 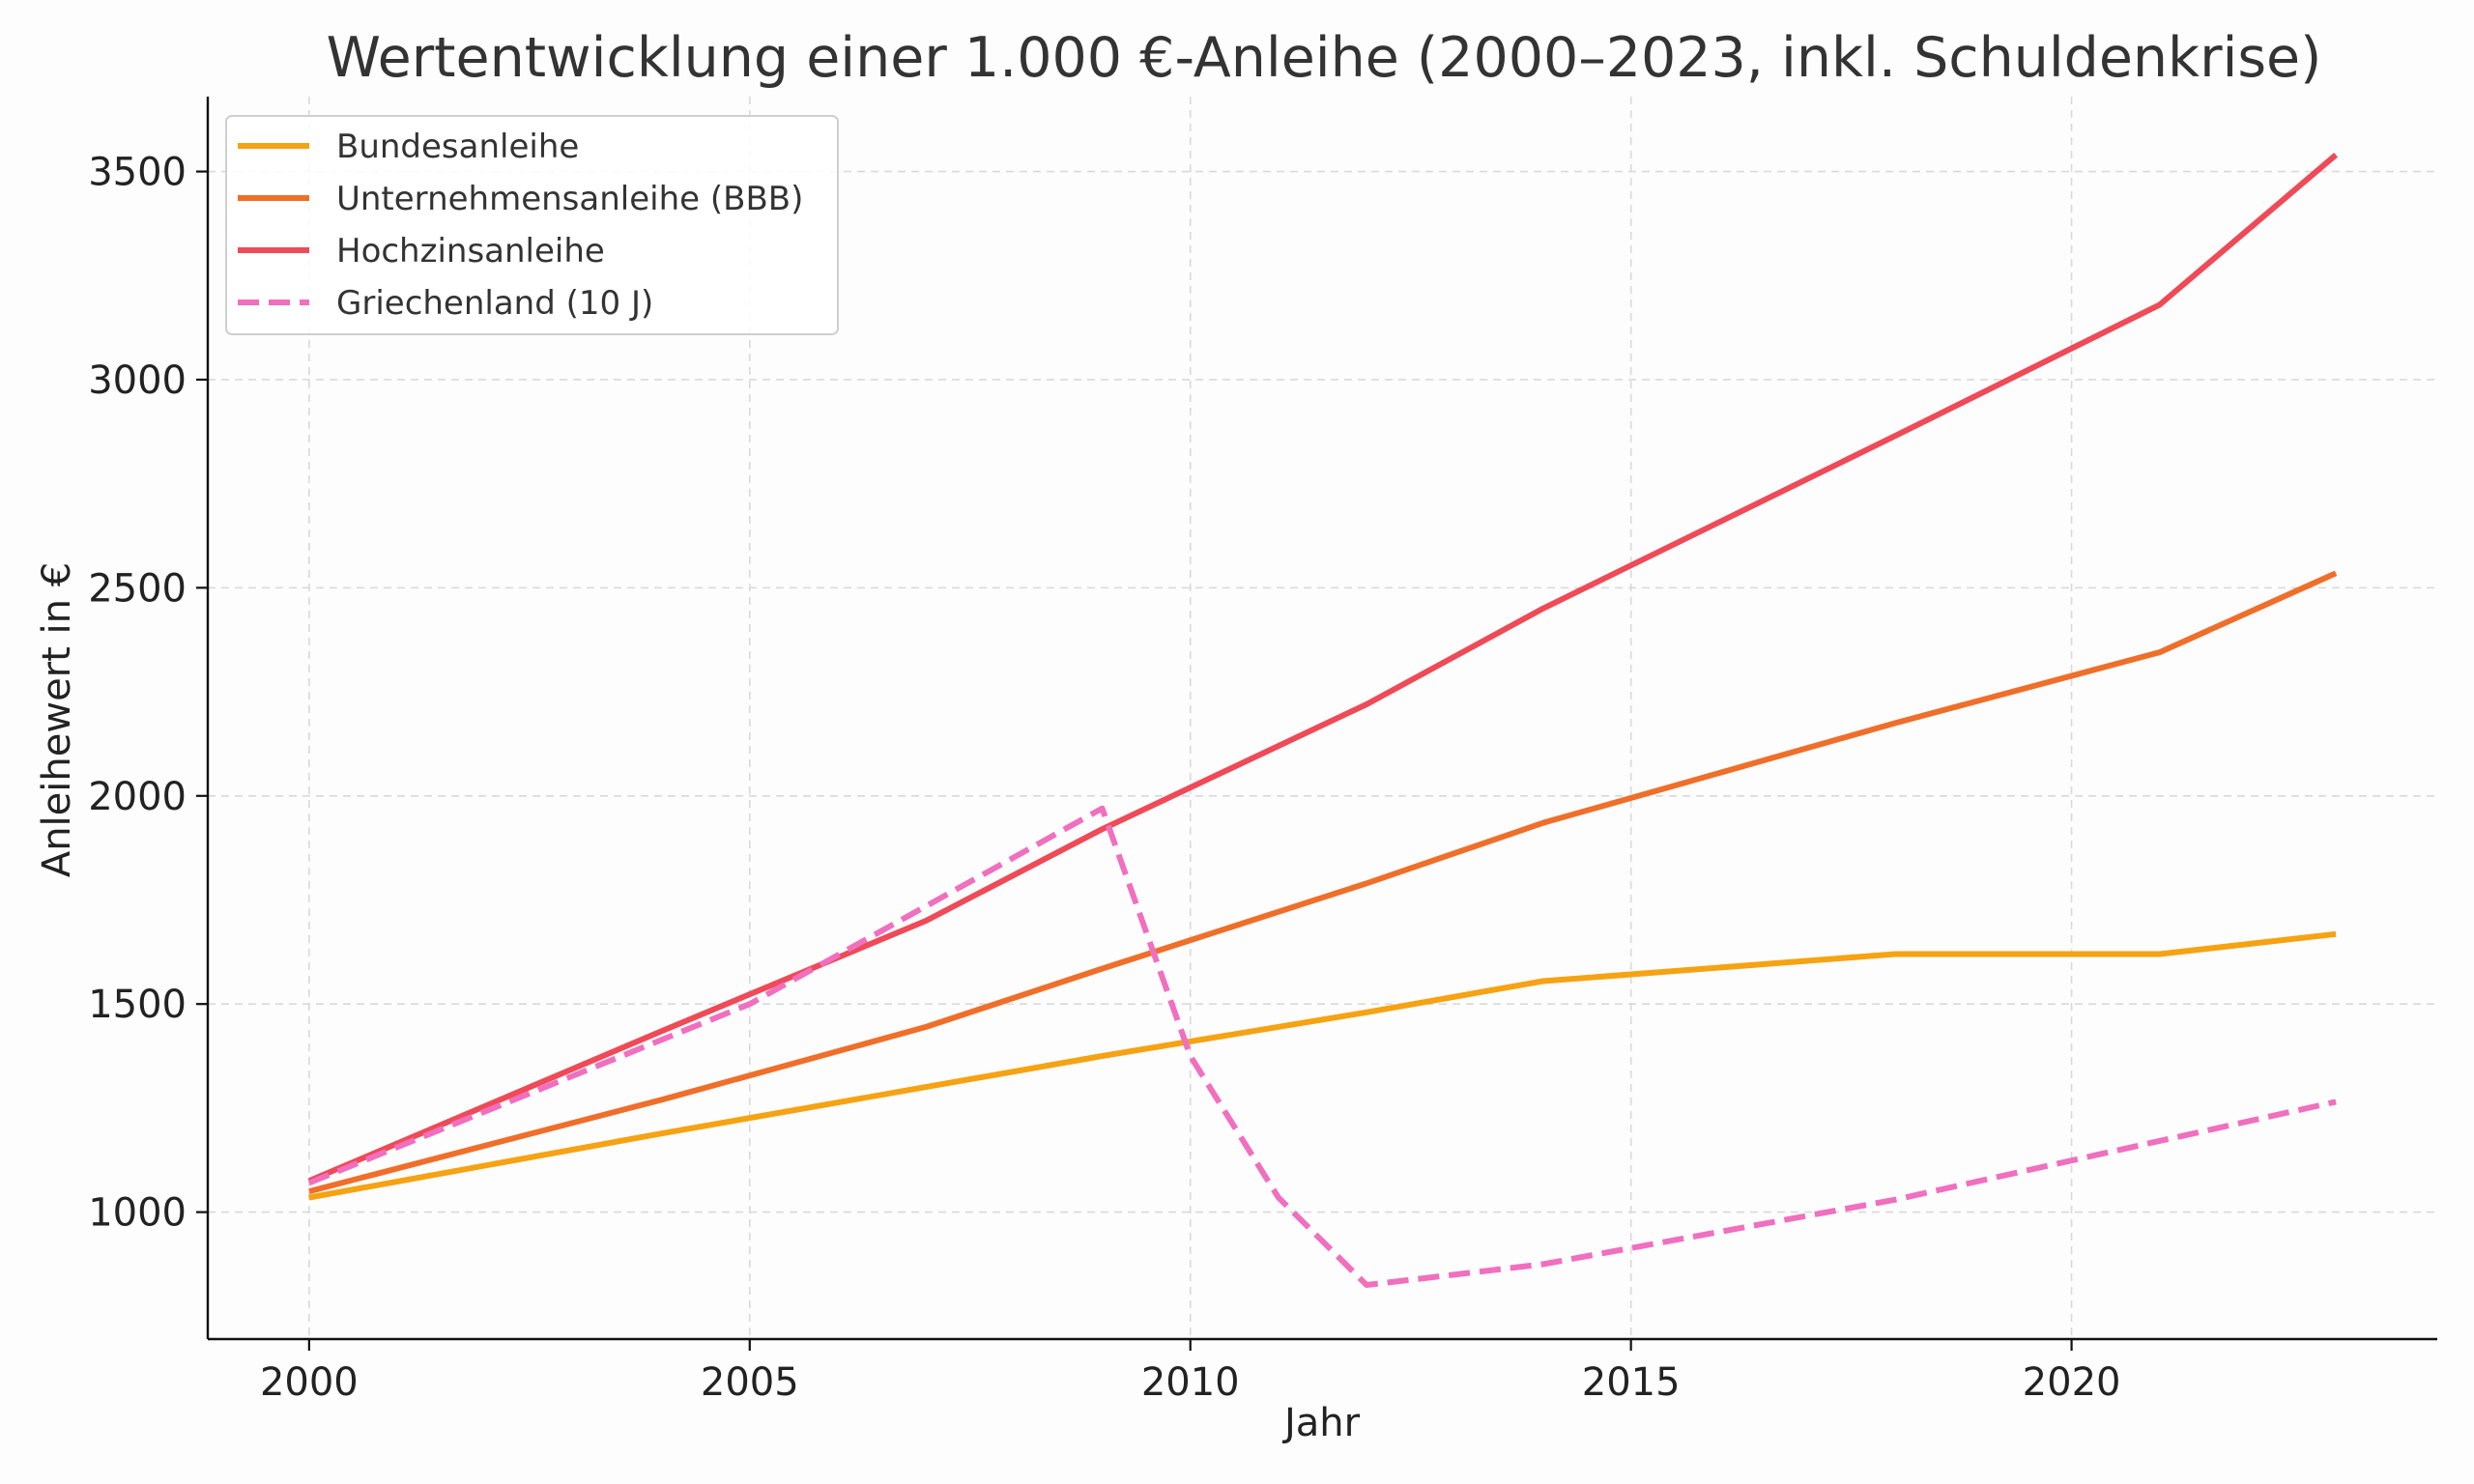 I want to click on legend-label: Hochzinsanleihe, so click(x=471, y=252).